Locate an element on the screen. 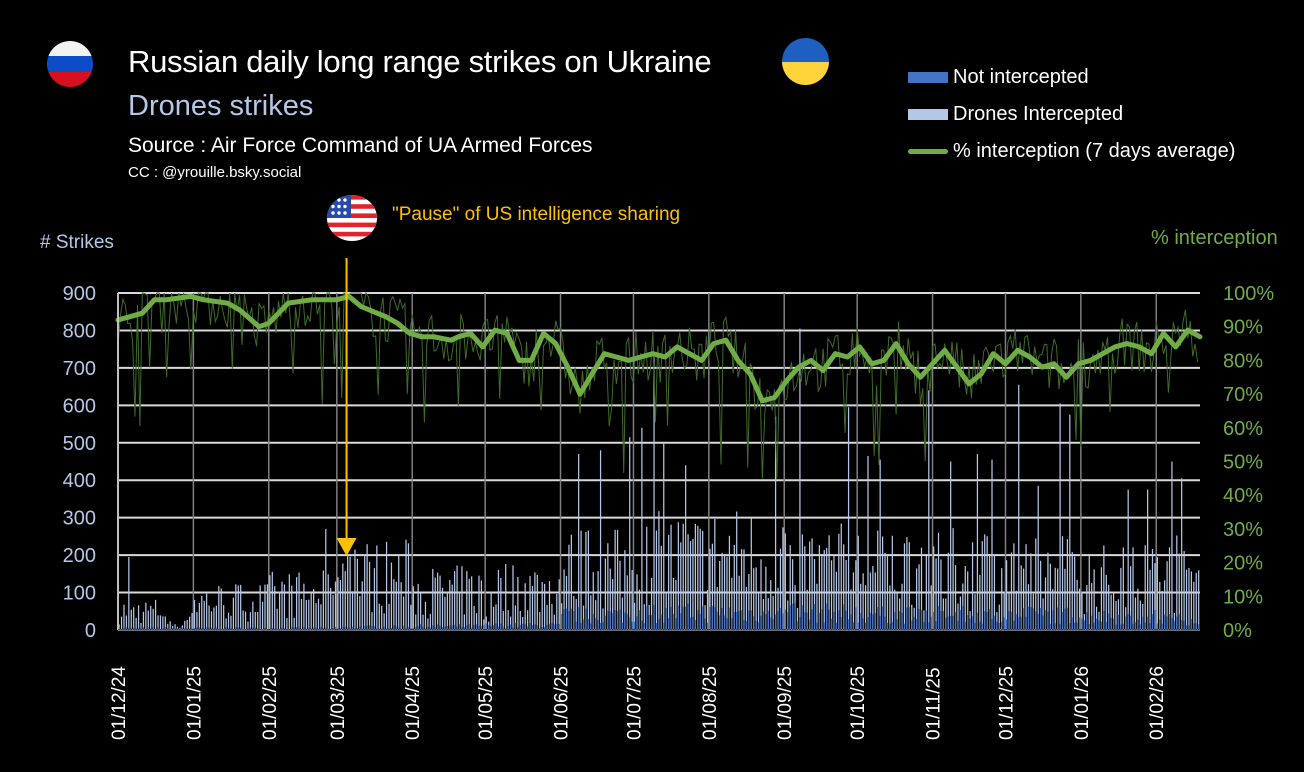  legend-label: % interception (7 days average) is located at coordinates (1094, 151).